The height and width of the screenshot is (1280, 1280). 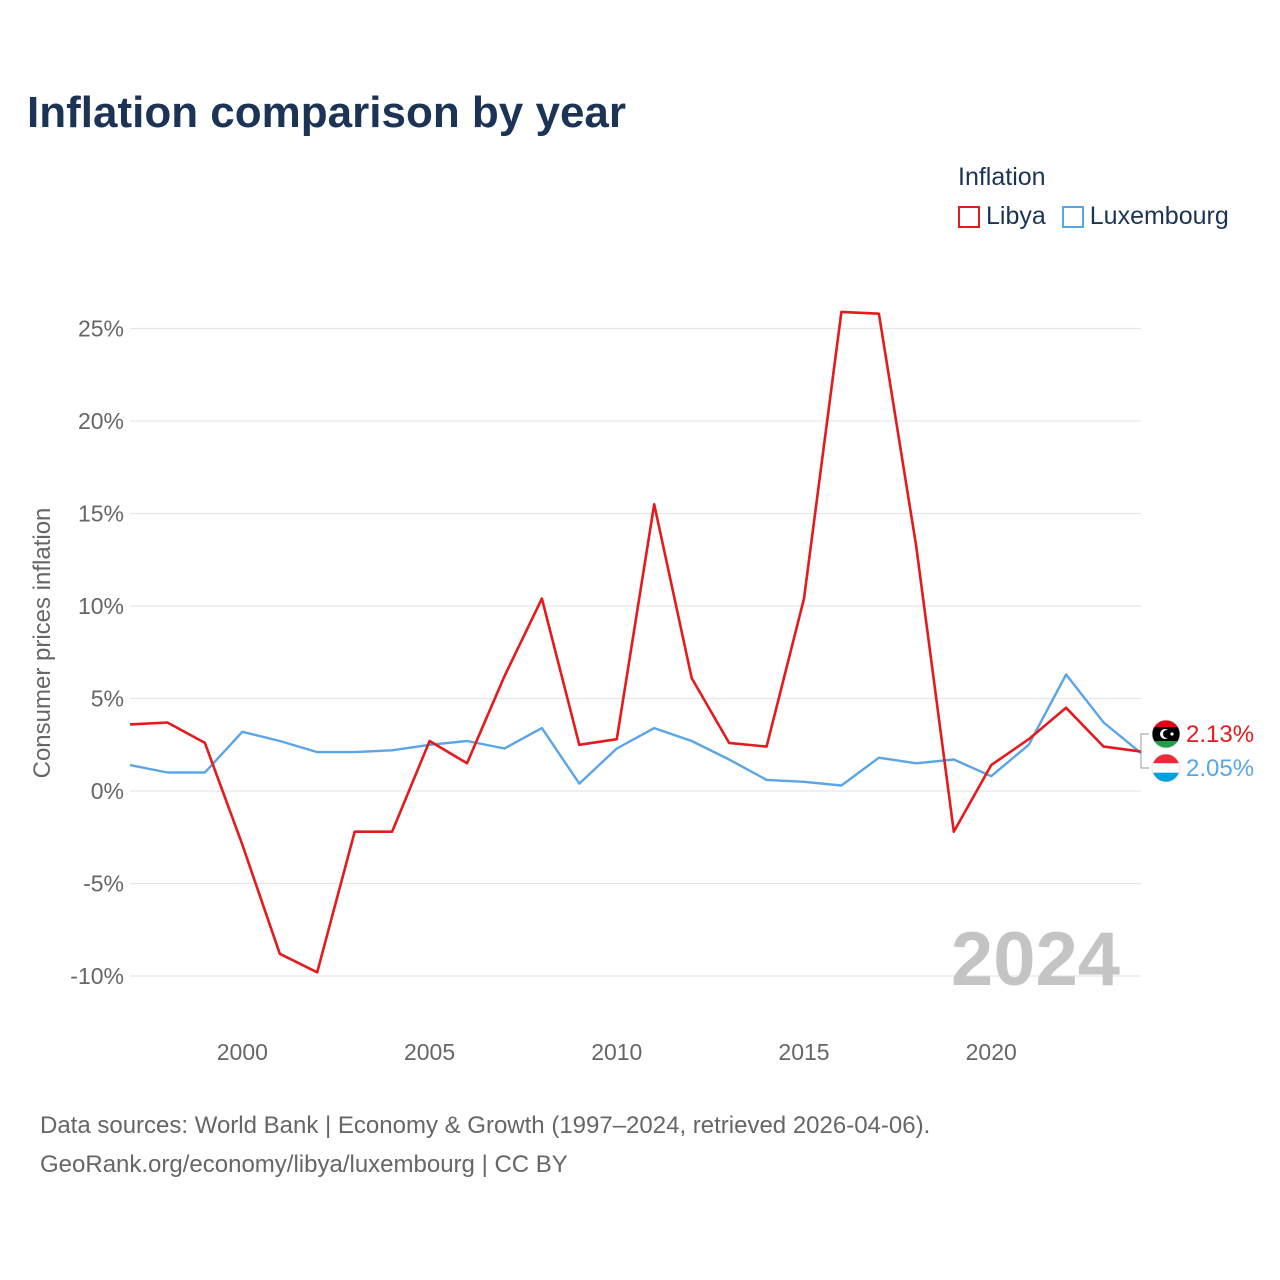 I want to click on end-label-luxembourg: 2.05%, so click(x=1220, y=768).